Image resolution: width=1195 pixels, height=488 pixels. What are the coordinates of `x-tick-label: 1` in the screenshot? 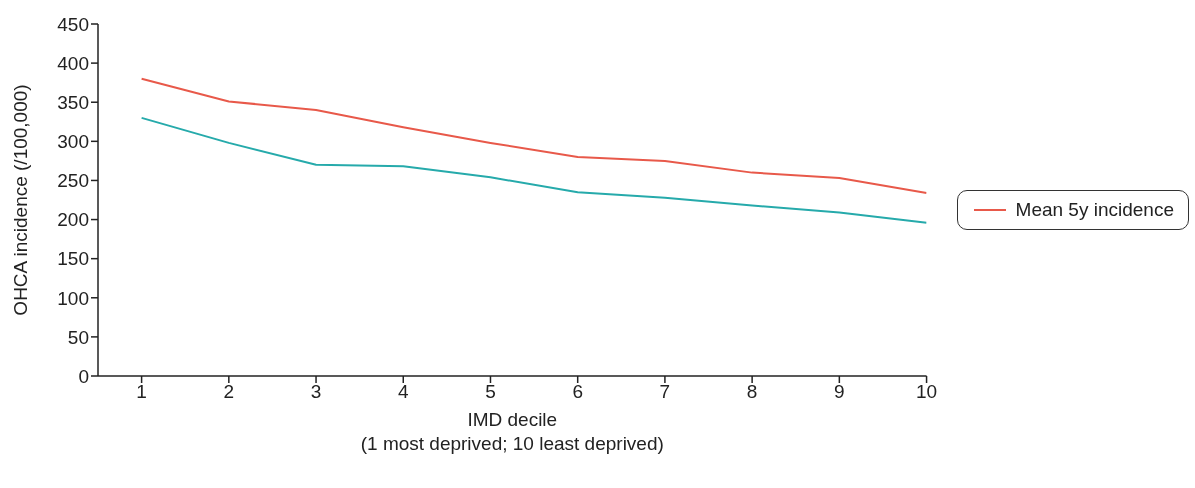 It's located at (141, 392).